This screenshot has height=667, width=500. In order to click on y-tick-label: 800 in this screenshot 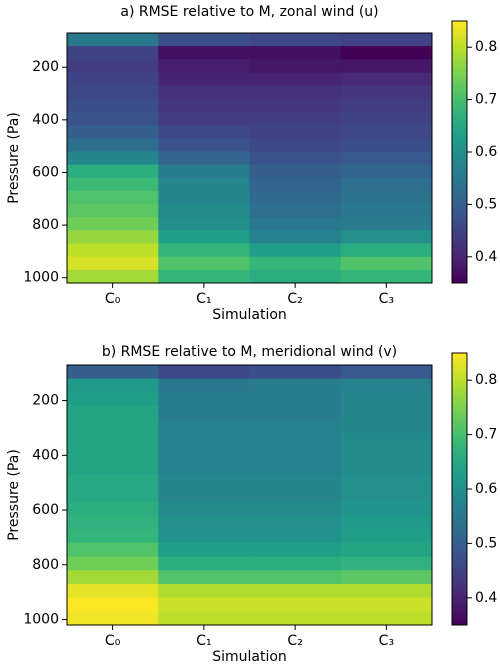, I will do `click(45, 225)`.